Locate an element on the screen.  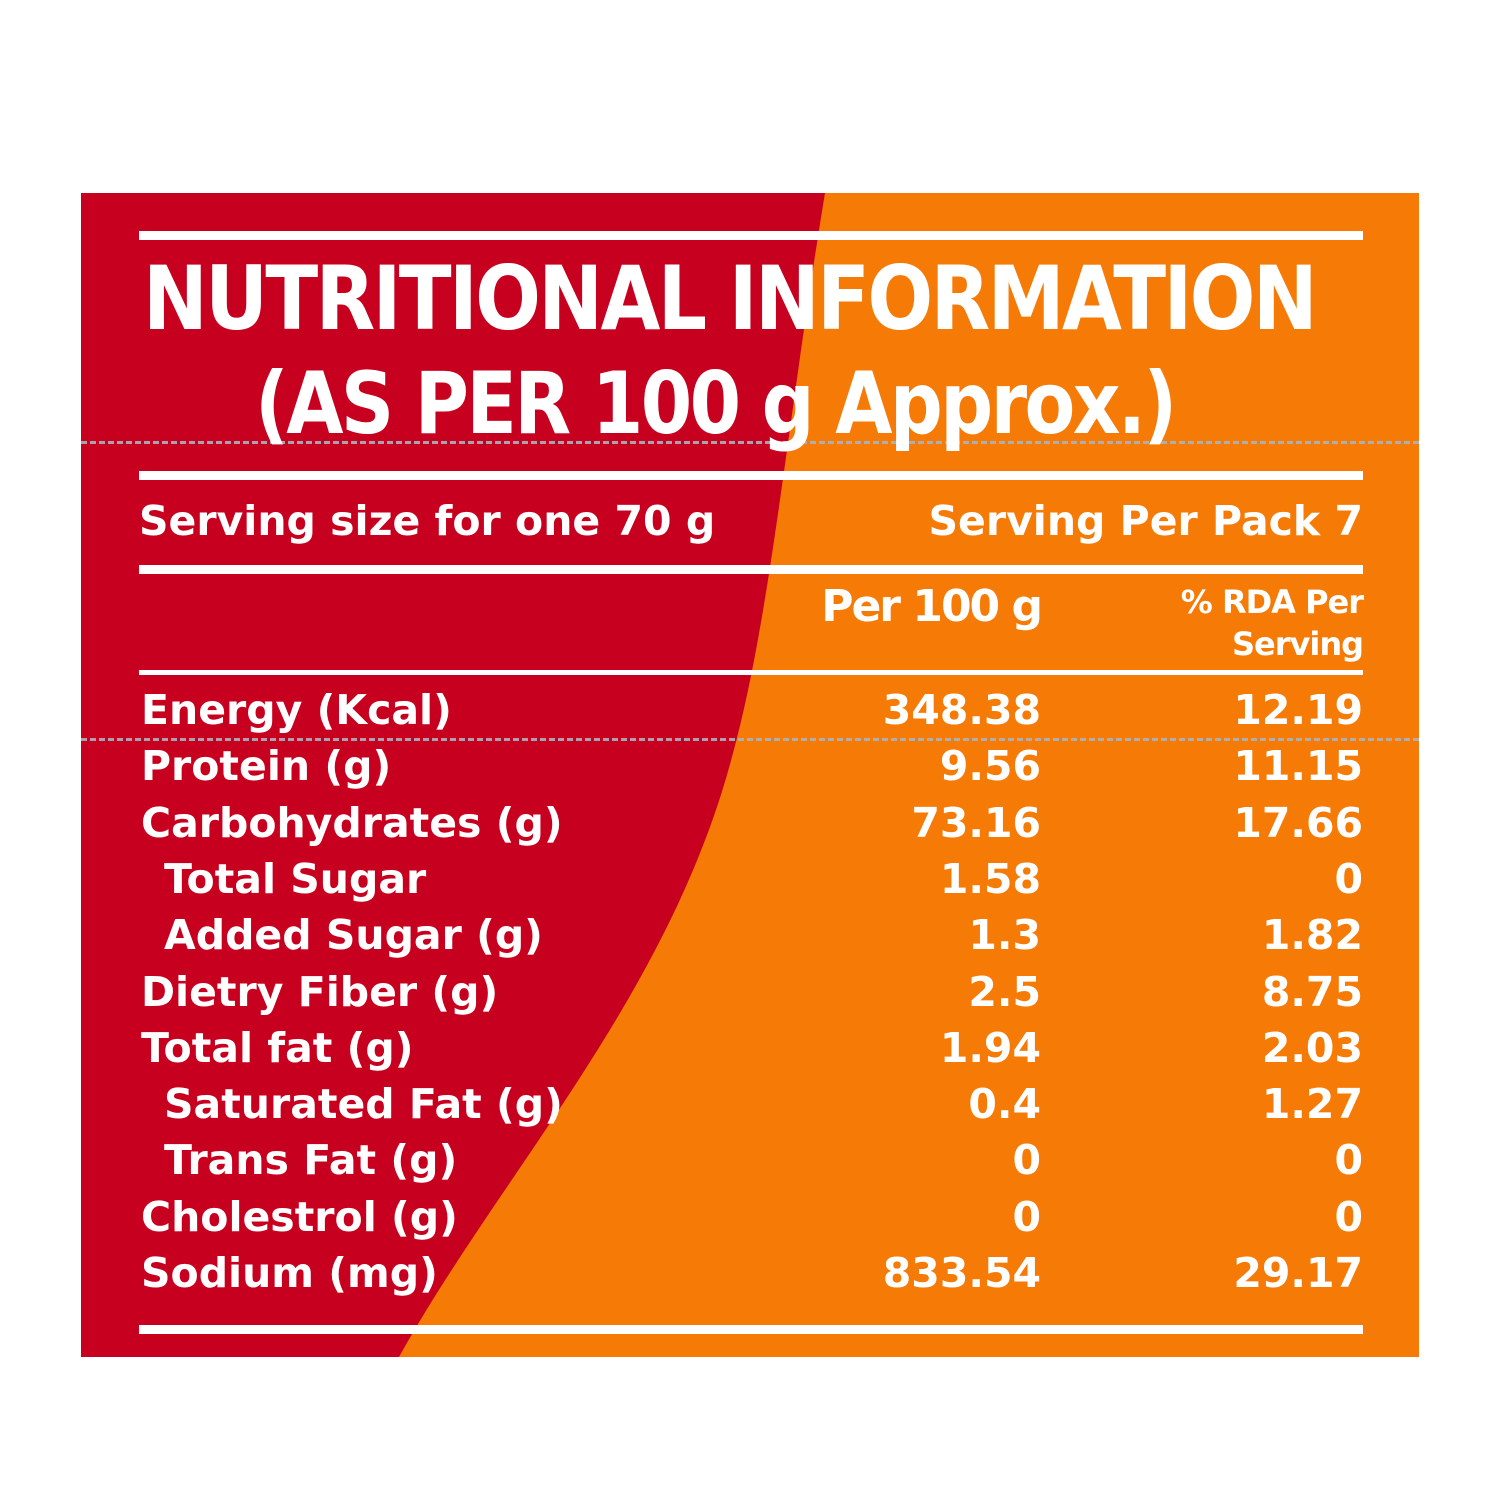
value-per-100g: 1.94 is located at coordinates (990, 1048).